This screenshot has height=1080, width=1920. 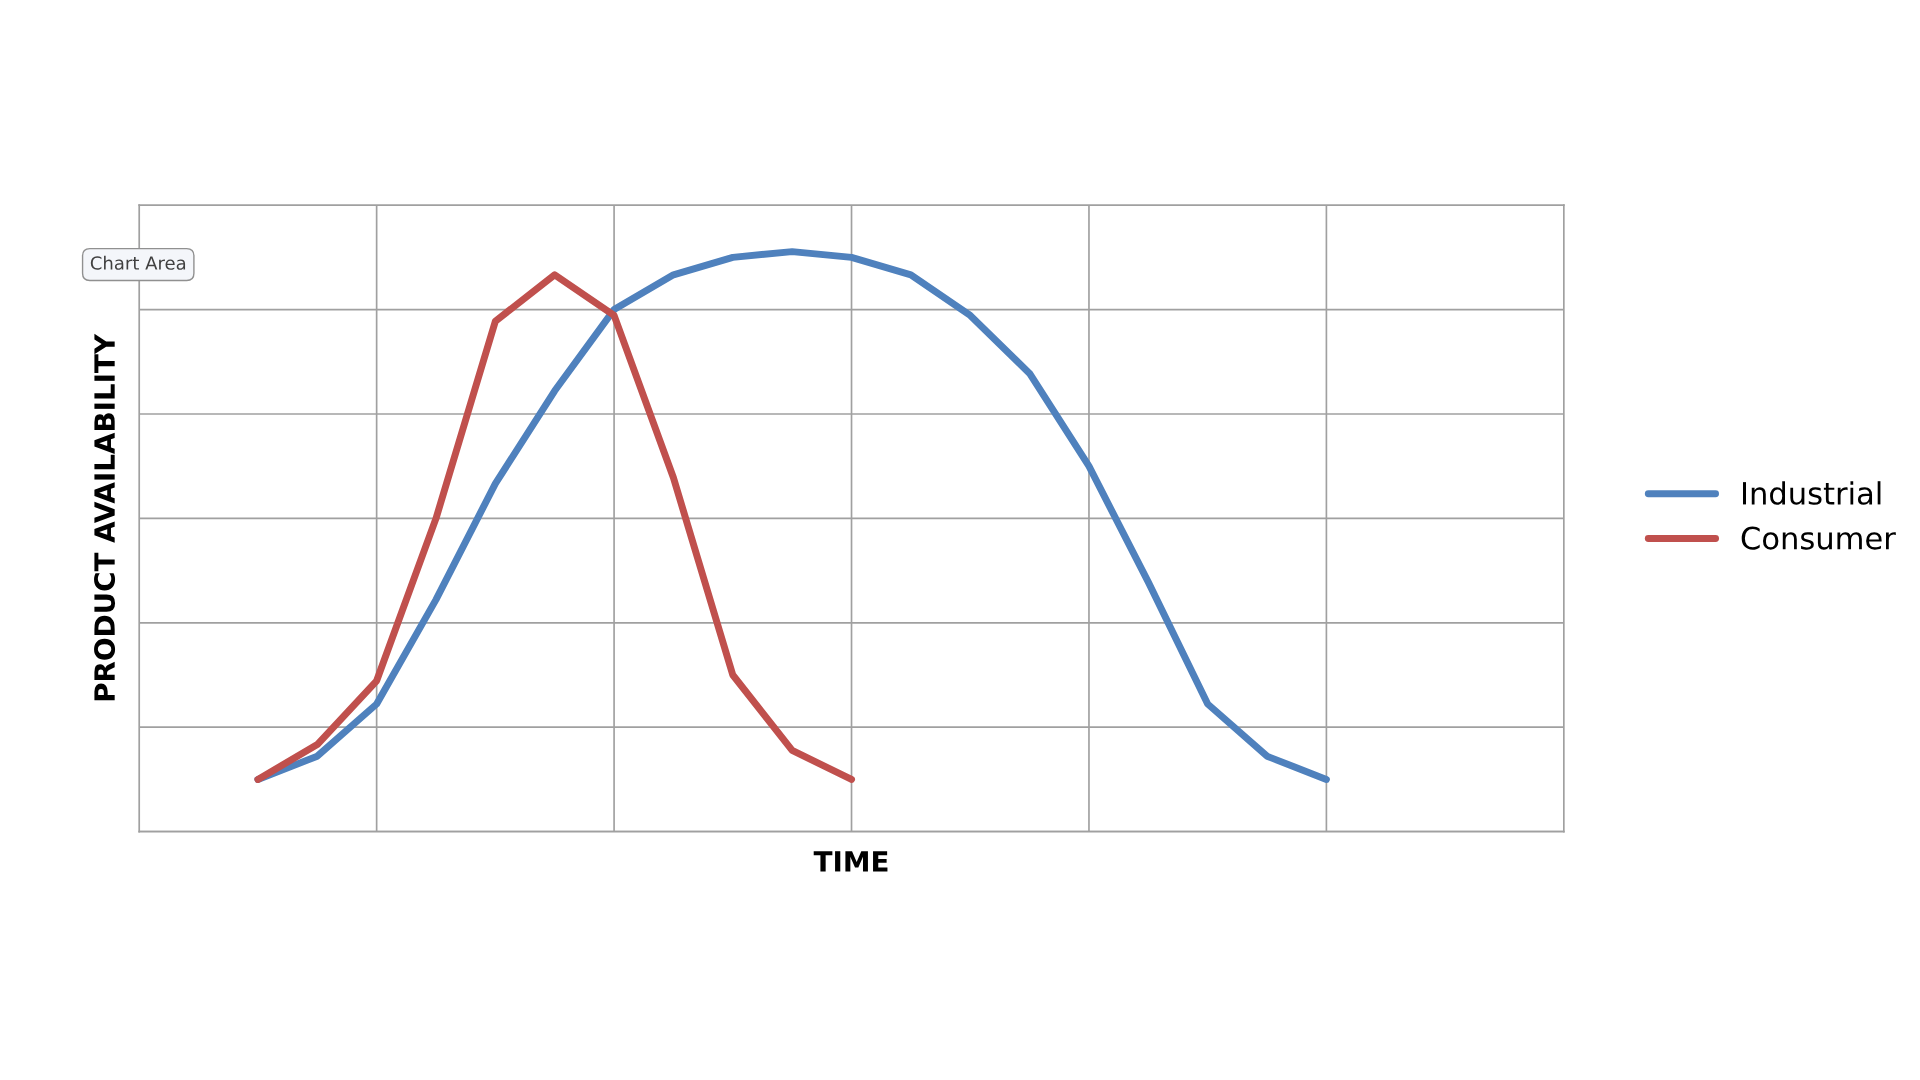 I want to click on legend-label: Industrial, so click(x=1811, y=493).